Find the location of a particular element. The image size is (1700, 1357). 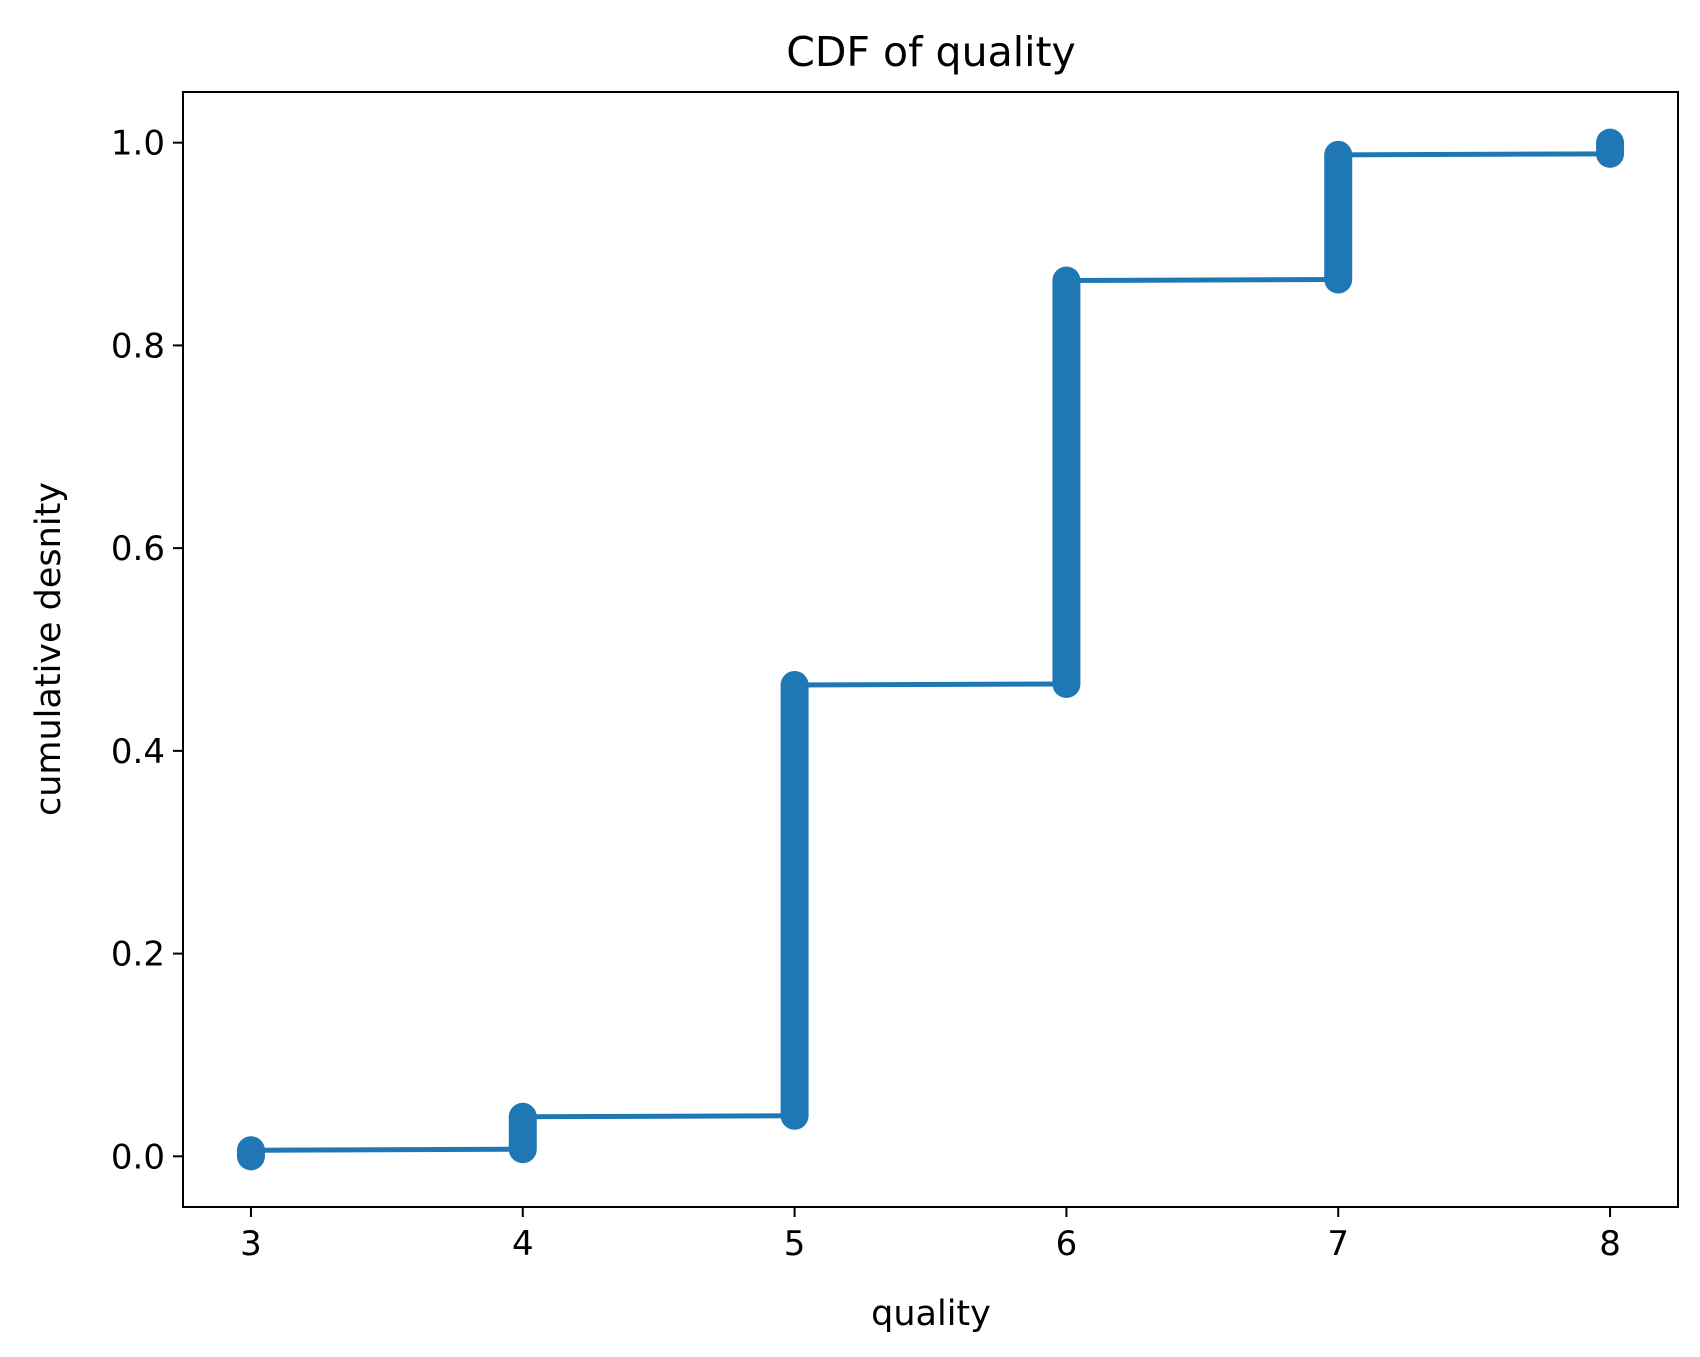

x-tick-label: 4 is located at coordinates (523, 1244).